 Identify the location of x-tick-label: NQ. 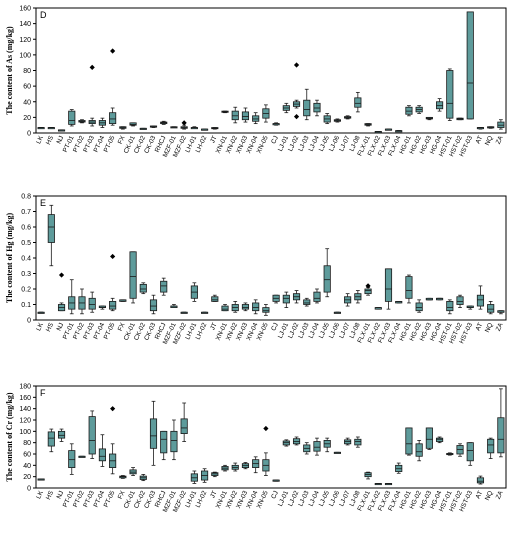
(489, 496).